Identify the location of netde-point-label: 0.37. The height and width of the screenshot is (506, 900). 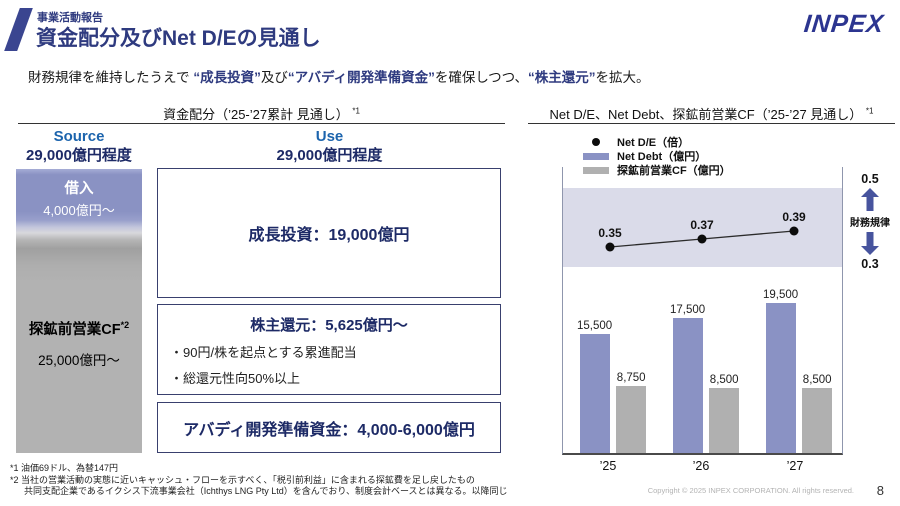
(702, 225).